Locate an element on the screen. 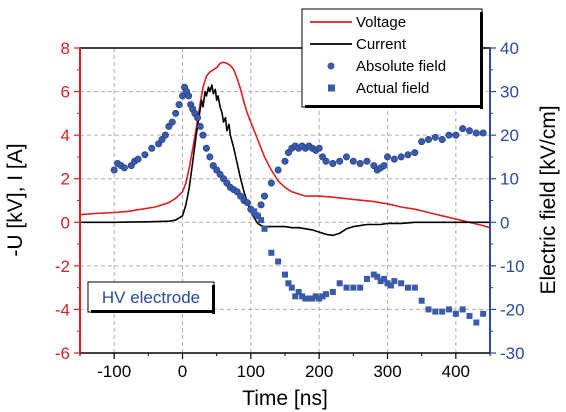  y-axis-left: -6 -4 -2 0 2 4 6 8 is located at coordinates (68, 201).